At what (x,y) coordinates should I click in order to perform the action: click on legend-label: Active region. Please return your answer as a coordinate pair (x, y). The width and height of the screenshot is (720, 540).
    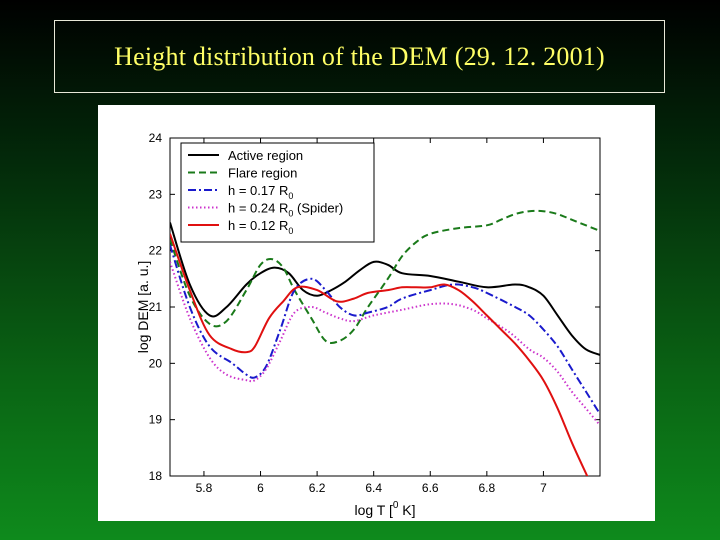
    Looking at the image, I should click on (265, 155).